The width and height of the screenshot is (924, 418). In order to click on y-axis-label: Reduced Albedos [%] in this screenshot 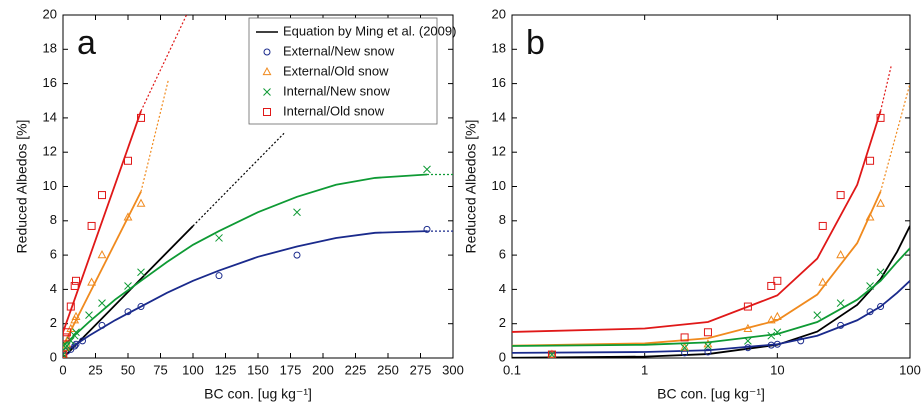, I will do `click(22, 187)`.